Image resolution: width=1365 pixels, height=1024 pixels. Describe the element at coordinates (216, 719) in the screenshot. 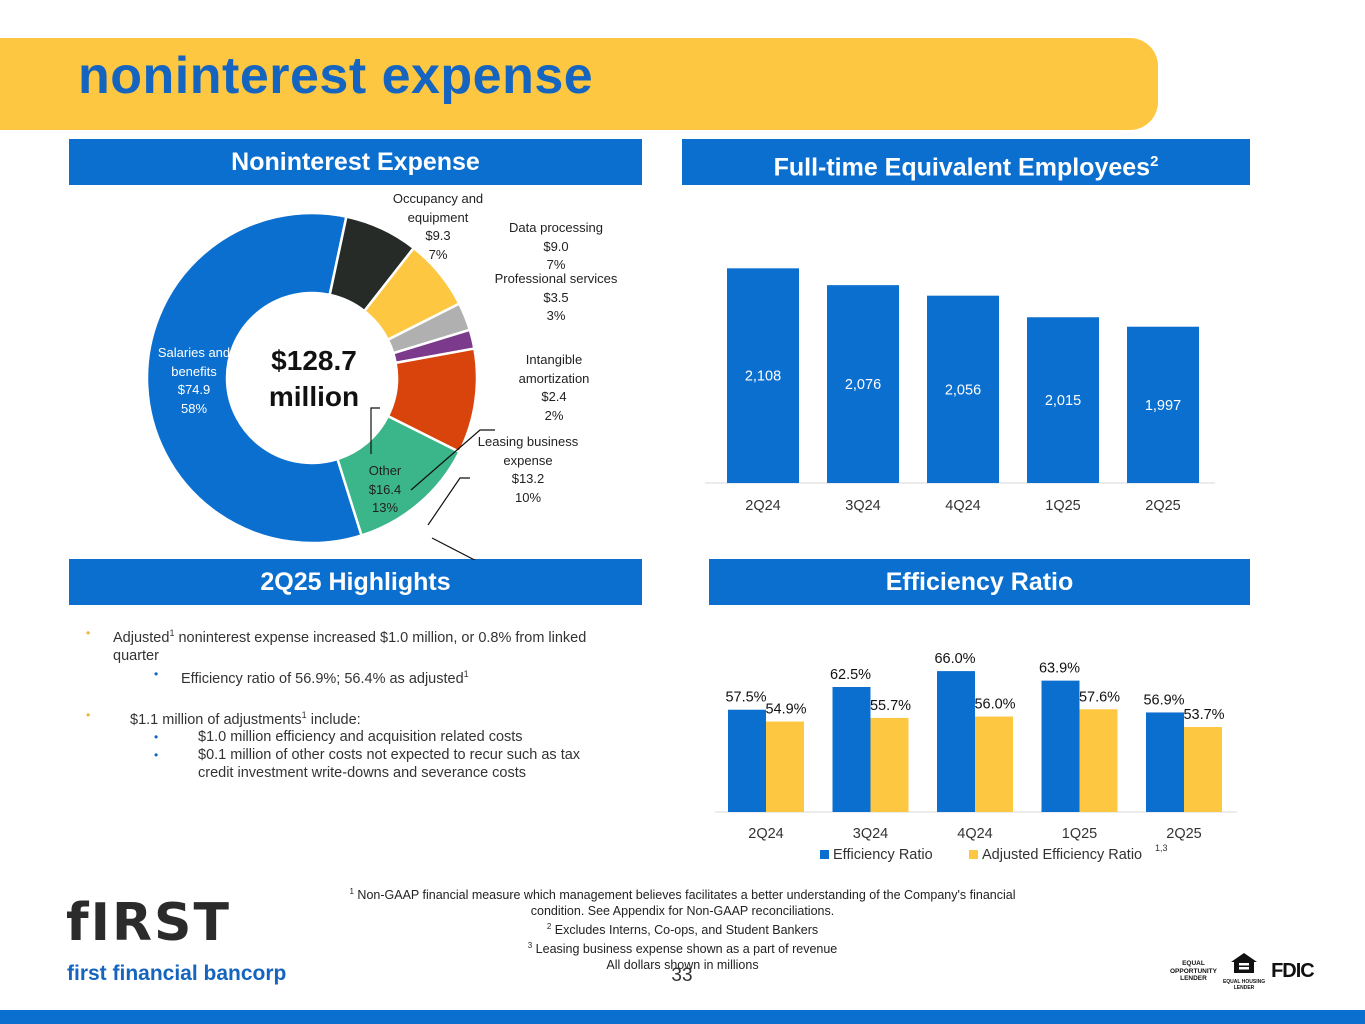

I see `highlight-2-pre: $1.1 million of adjustments` at that location.